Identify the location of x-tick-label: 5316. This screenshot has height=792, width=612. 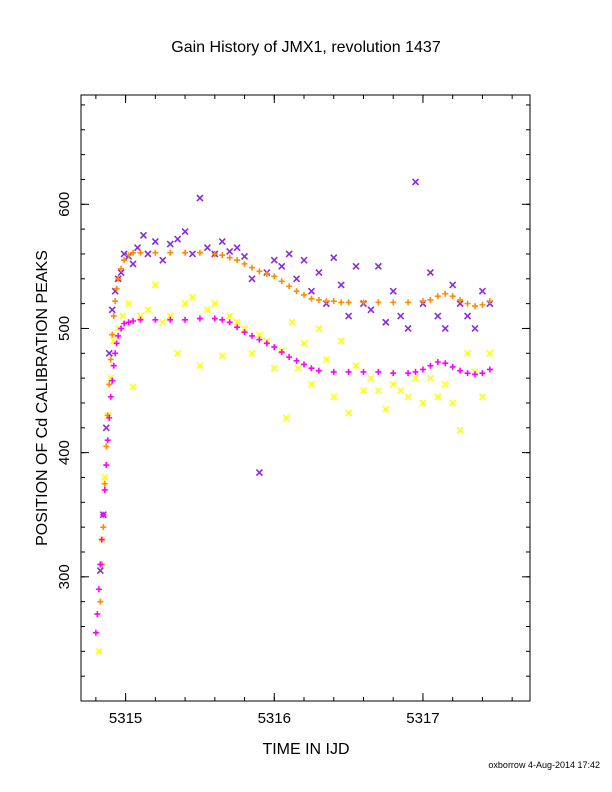
(274, 718).